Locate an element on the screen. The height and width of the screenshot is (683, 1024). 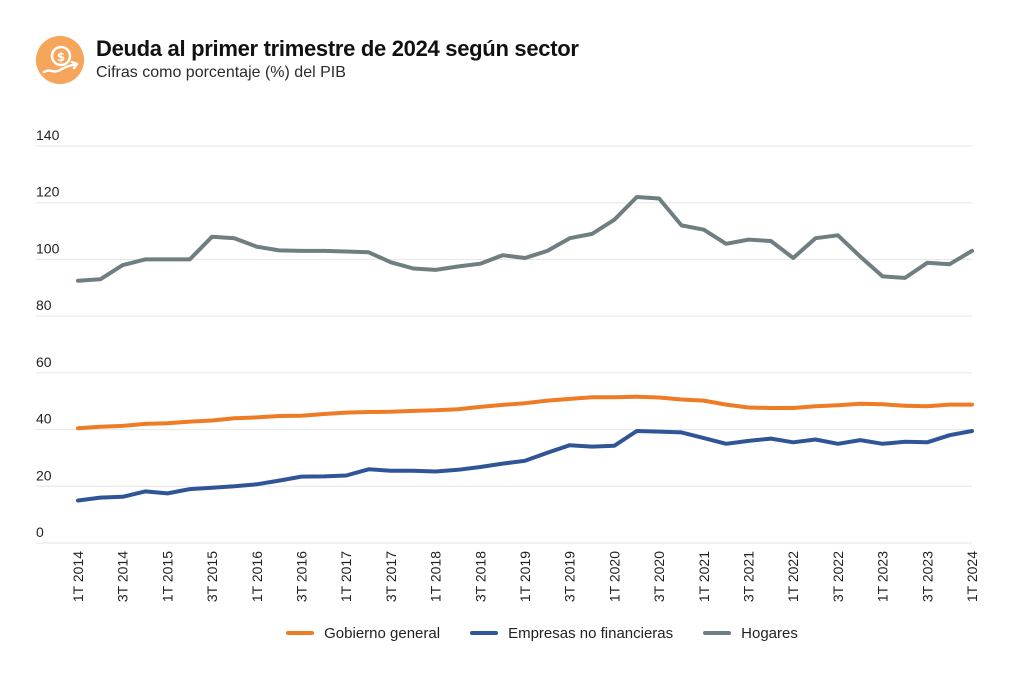
x-tick-label: 1T 2022 is located at coordinates (793, 576).